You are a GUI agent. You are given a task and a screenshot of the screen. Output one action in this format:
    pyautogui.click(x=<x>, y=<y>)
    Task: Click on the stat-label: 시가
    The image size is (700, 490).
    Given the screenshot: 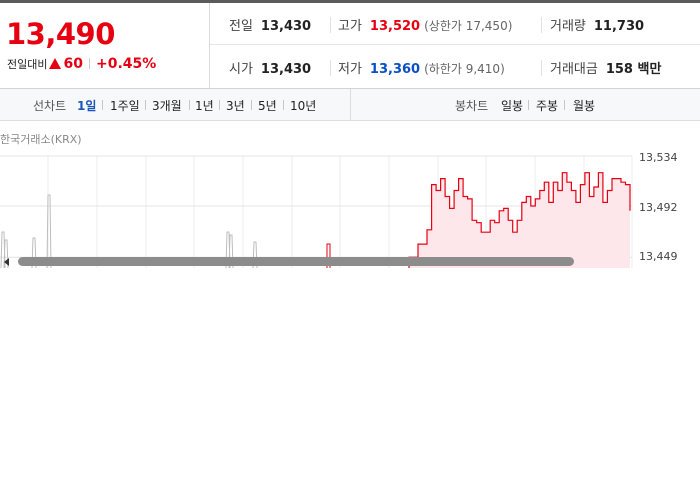 What is the action you would take?
    pyautogui.click(x=241, y=69)
    